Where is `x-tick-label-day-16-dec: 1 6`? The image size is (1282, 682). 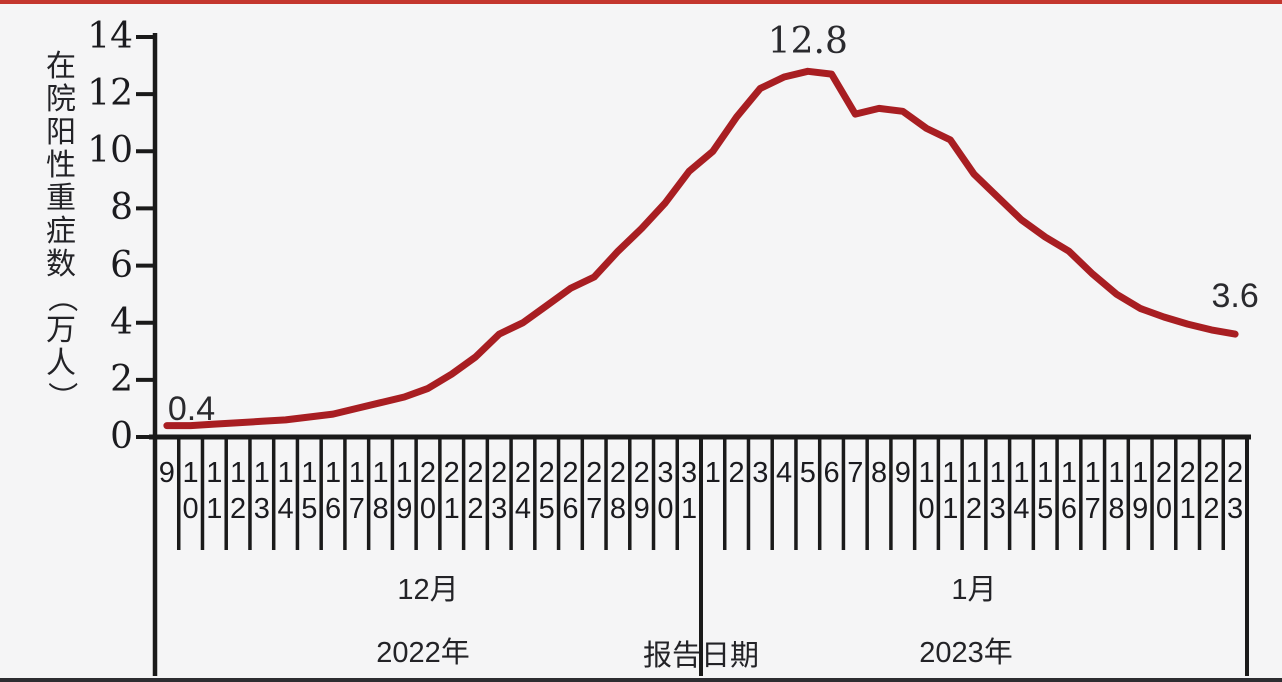
x-tick-label-day-16-dec: 1 6 is located at coordinates (333, 491).